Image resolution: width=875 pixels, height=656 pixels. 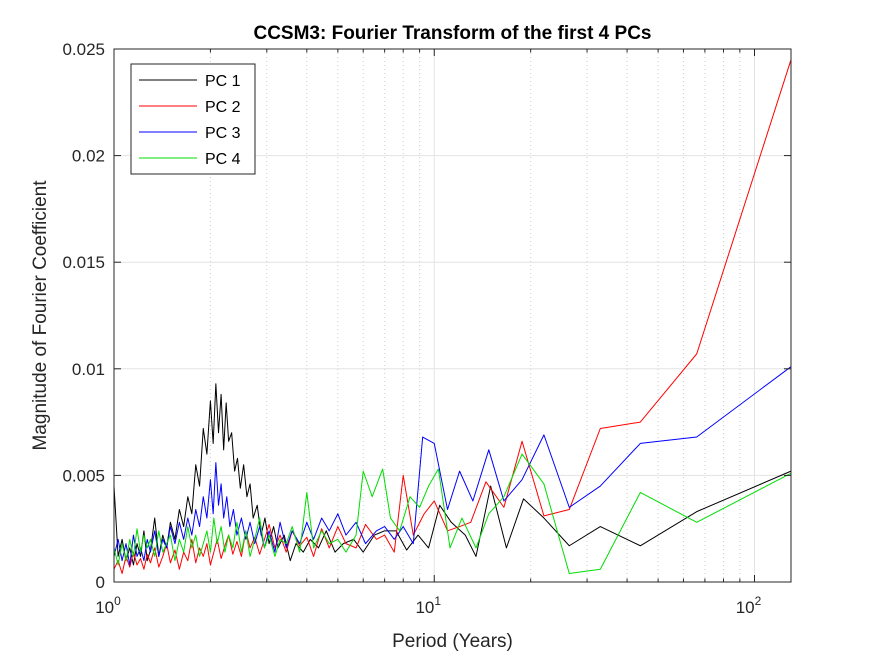 I want to click on y-tick-label: 0.015, so click(x=83, y=262).